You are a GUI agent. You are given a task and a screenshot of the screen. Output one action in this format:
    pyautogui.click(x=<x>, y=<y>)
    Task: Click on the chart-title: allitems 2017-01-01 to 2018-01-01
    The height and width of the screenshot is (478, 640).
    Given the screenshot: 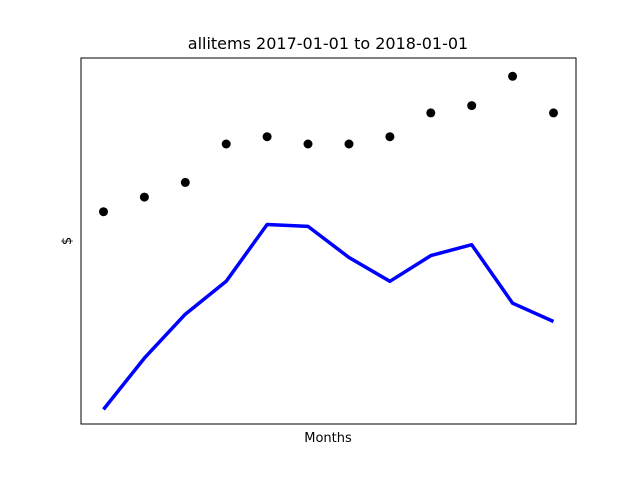 What is the action you would take?
    pyautogui.click(x=328, y=43)
    